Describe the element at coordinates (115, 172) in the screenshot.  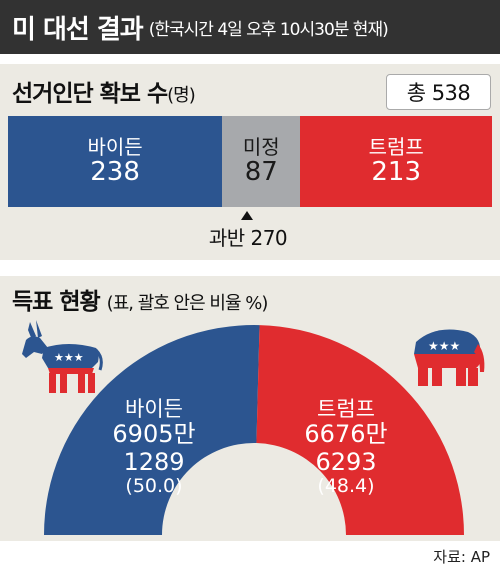
I see `electoral-bar-value: 238` at that location.